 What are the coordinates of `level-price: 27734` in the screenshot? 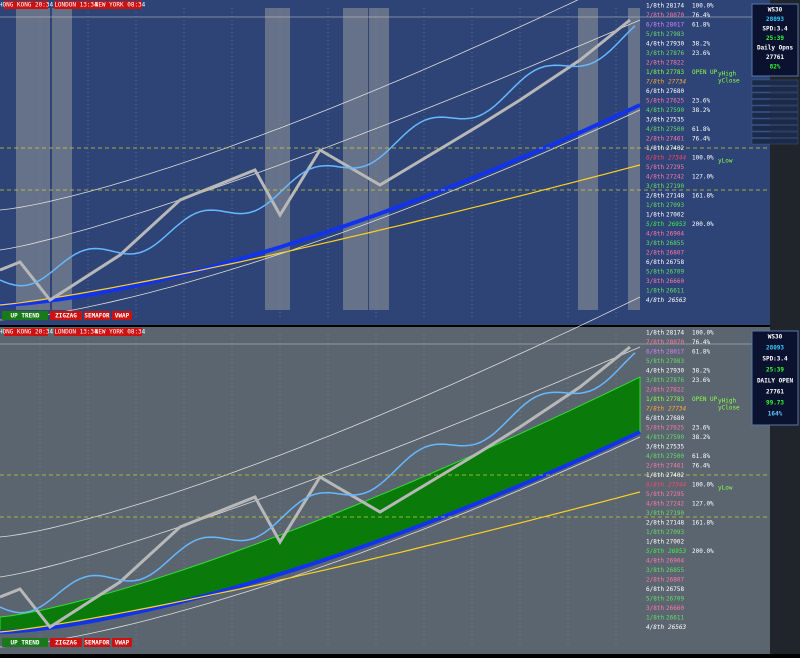 It's located at (677, 82).